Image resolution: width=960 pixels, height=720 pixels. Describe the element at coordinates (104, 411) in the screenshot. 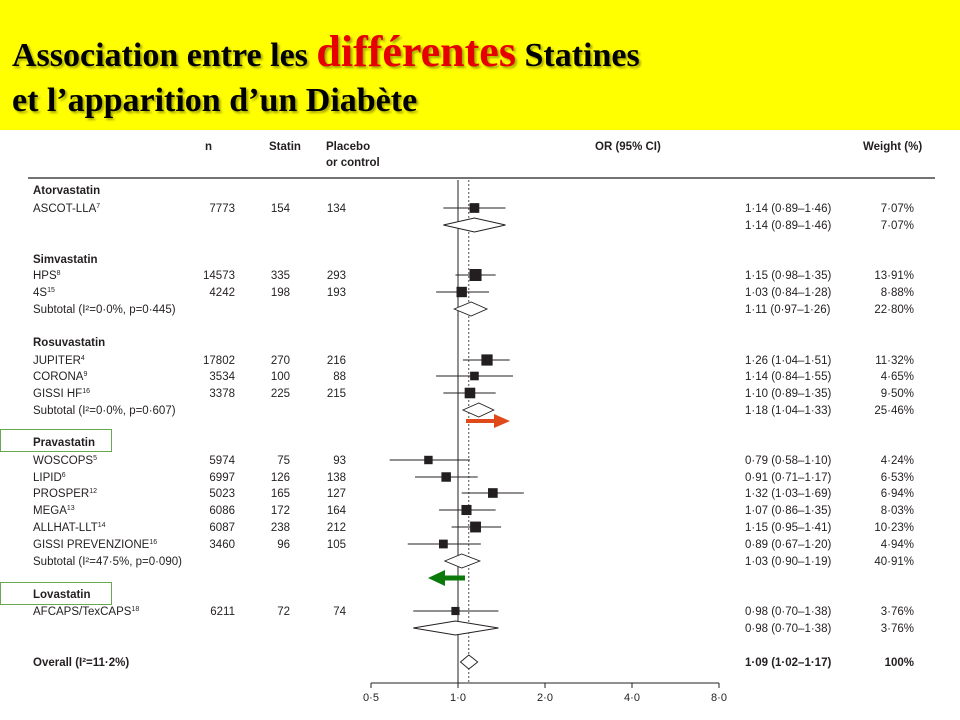

I see `subtotal-label: Subtotal (I²=0·0%, p=0·607)` at that location.